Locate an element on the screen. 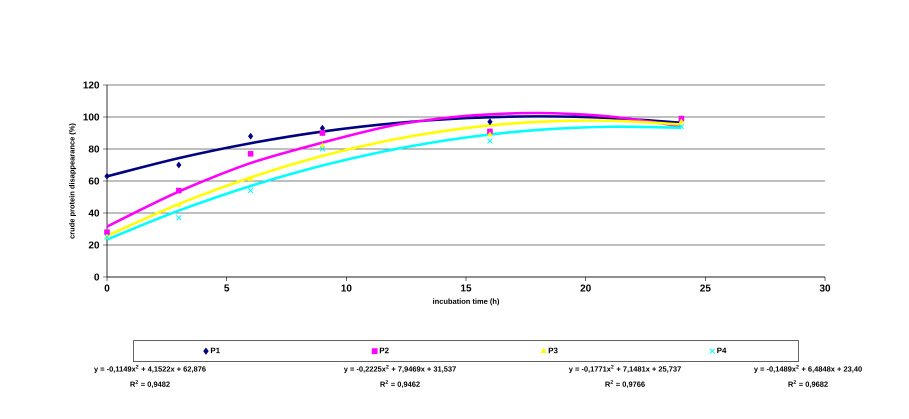 This screenshot has width=909, height=419. y-tick-label: 0 is located at coordinates (97, 277).